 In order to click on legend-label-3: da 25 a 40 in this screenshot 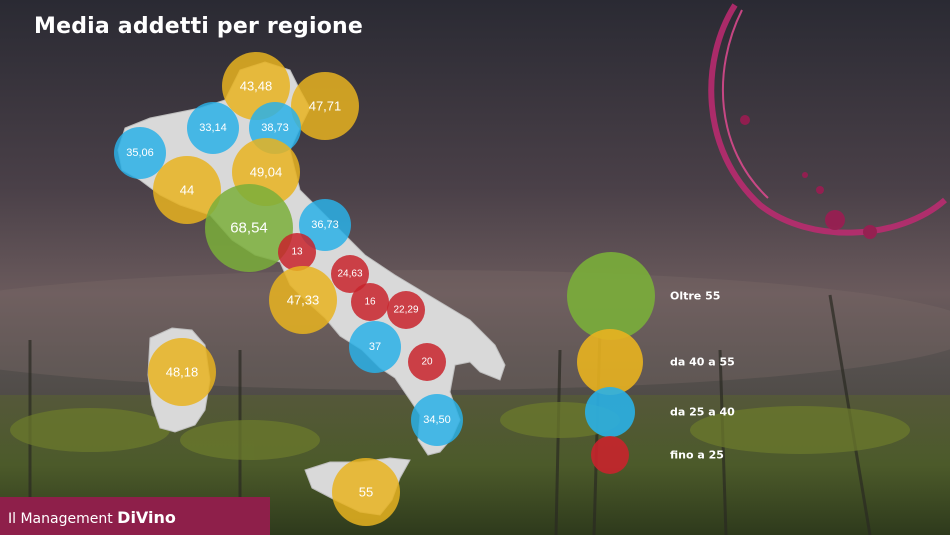, I will do `click(702, 412)`.